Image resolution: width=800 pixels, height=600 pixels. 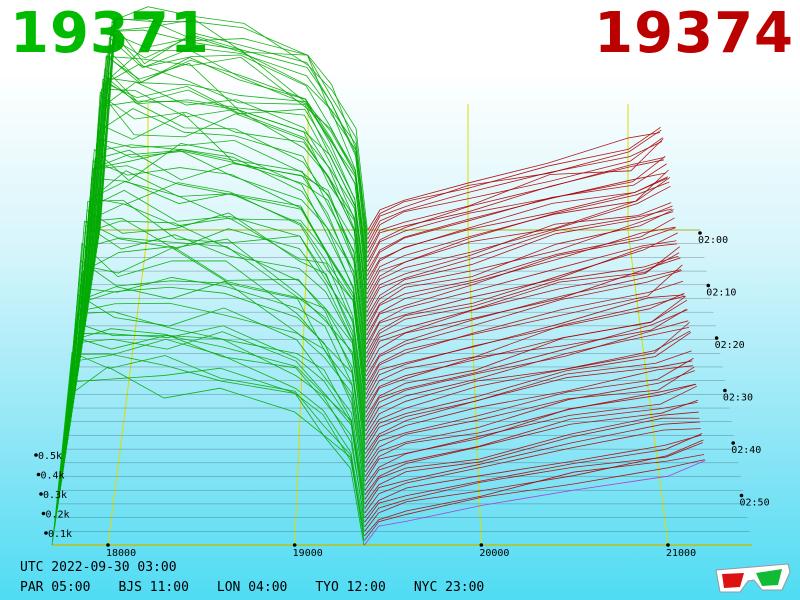 I want to click on utc-timestamp: UTC 2022-09-30 03:00, so click(x=98, y=567).